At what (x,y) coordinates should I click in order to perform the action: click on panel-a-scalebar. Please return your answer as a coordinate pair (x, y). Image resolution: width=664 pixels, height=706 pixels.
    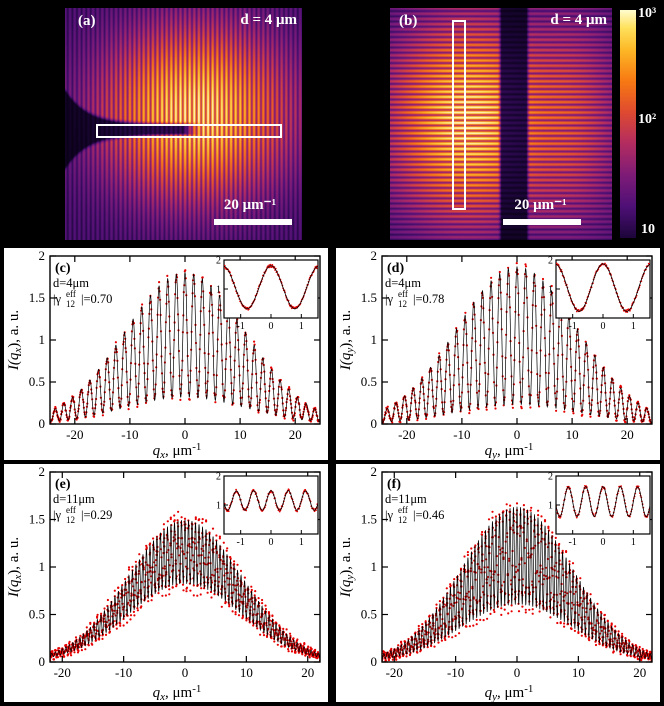
    Looking at the image, I should click on (253, 222).